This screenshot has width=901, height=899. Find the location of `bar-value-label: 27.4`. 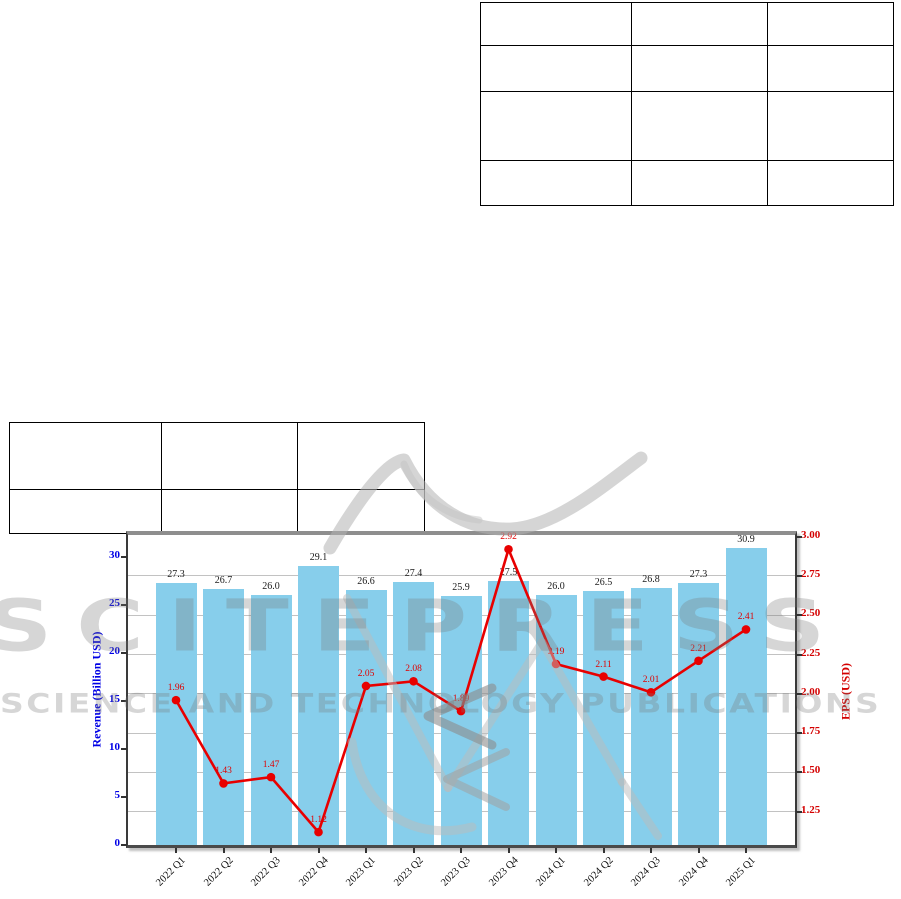

bar-value-label: 27.4 is located at coordinates (413, 573).